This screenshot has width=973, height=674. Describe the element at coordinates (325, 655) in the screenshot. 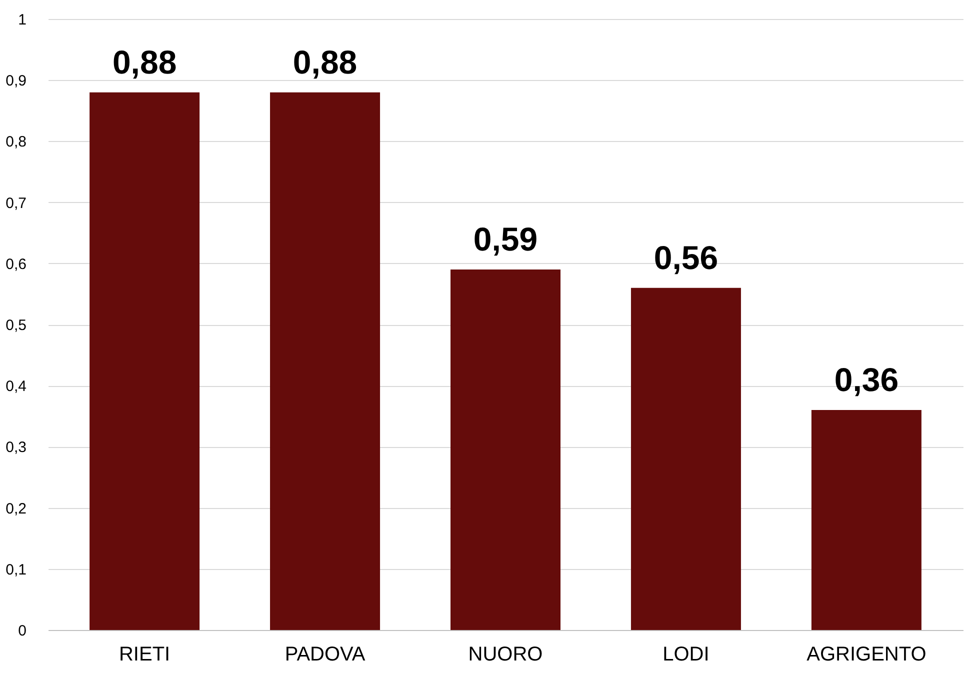

I see `x-tick-label: PADOVA` at that location.